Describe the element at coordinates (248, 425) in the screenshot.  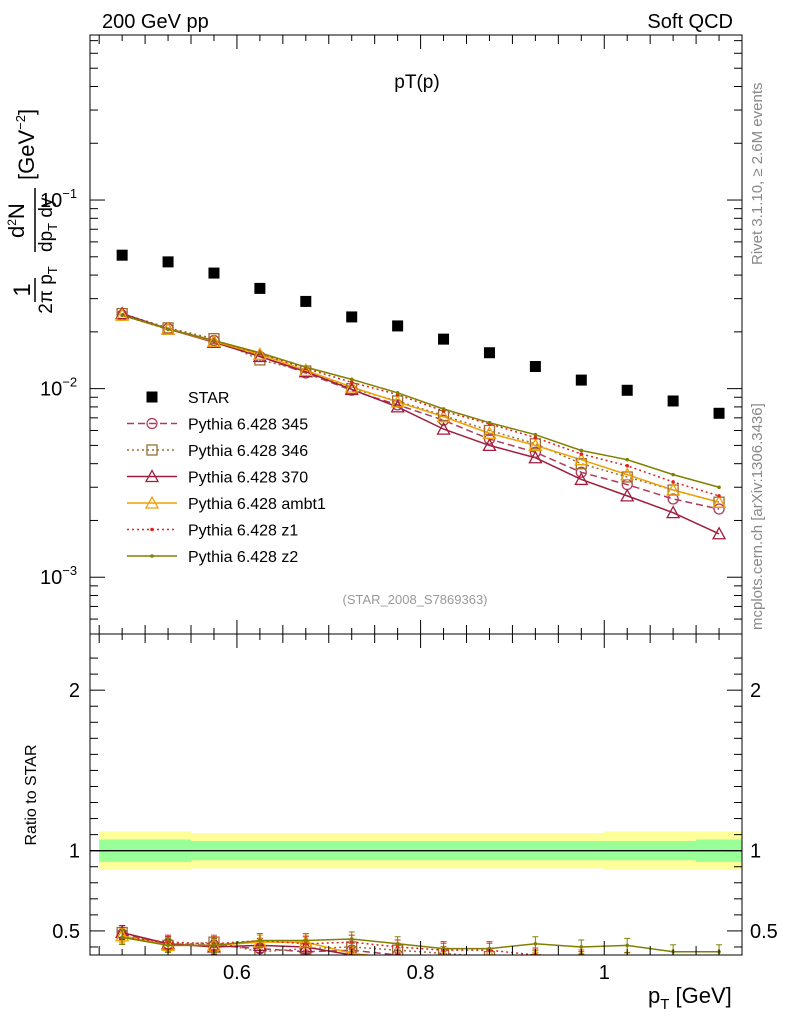
I see `legend-label: Pythia 6.428 345` at that location.